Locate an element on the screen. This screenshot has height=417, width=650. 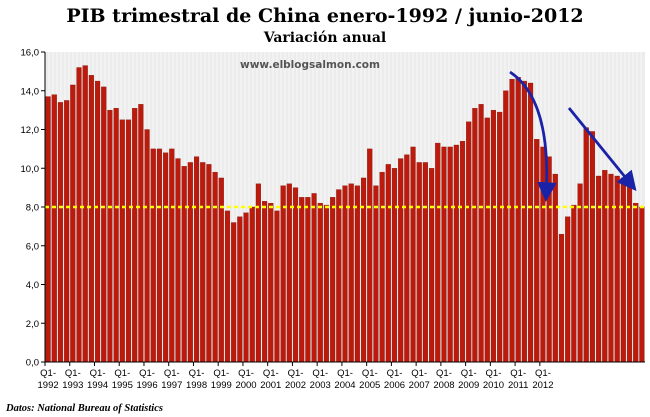
x-tick-label-year: 1999 is located at coordinates (221, 385).